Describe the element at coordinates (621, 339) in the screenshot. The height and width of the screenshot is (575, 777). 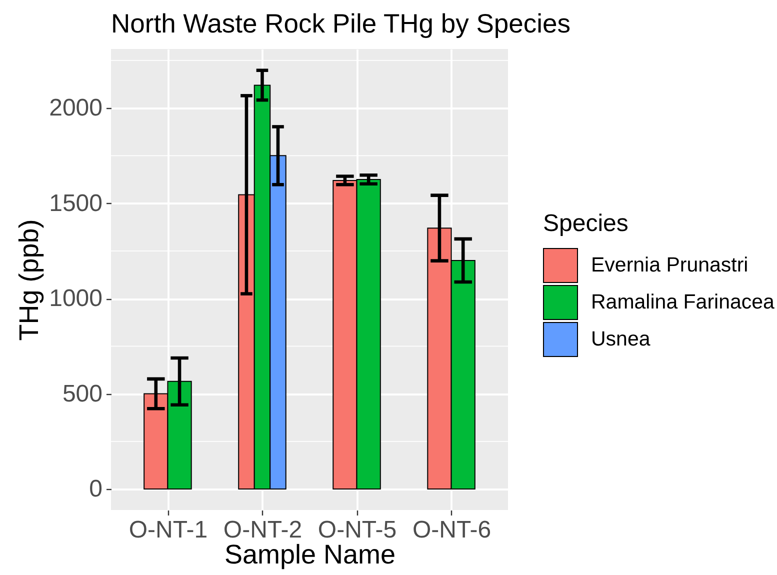
I see `legend-label: Usnea` at that location.